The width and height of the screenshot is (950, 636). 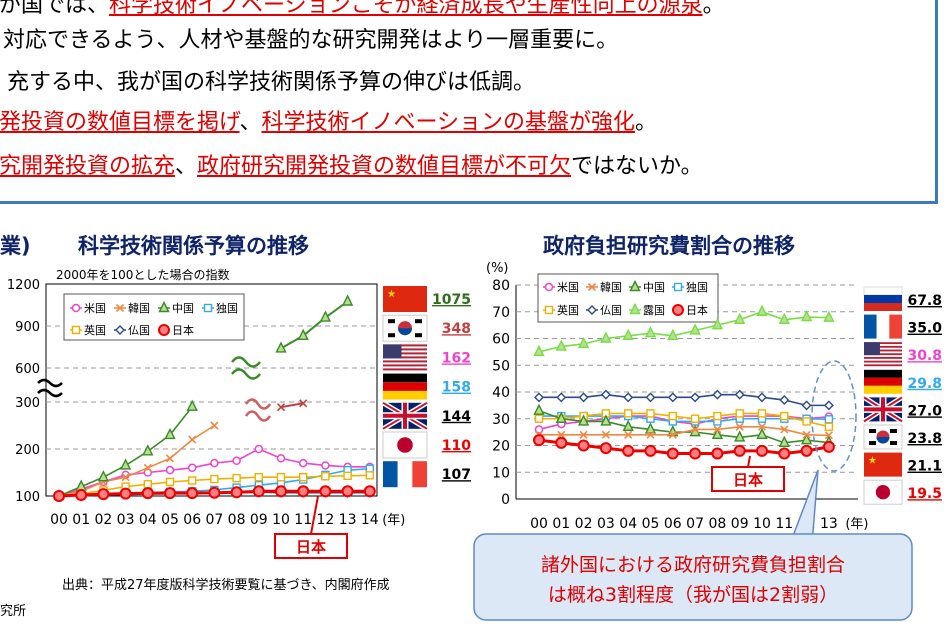 I want to click on flag-中国: ★, so click(x=405, y=299).